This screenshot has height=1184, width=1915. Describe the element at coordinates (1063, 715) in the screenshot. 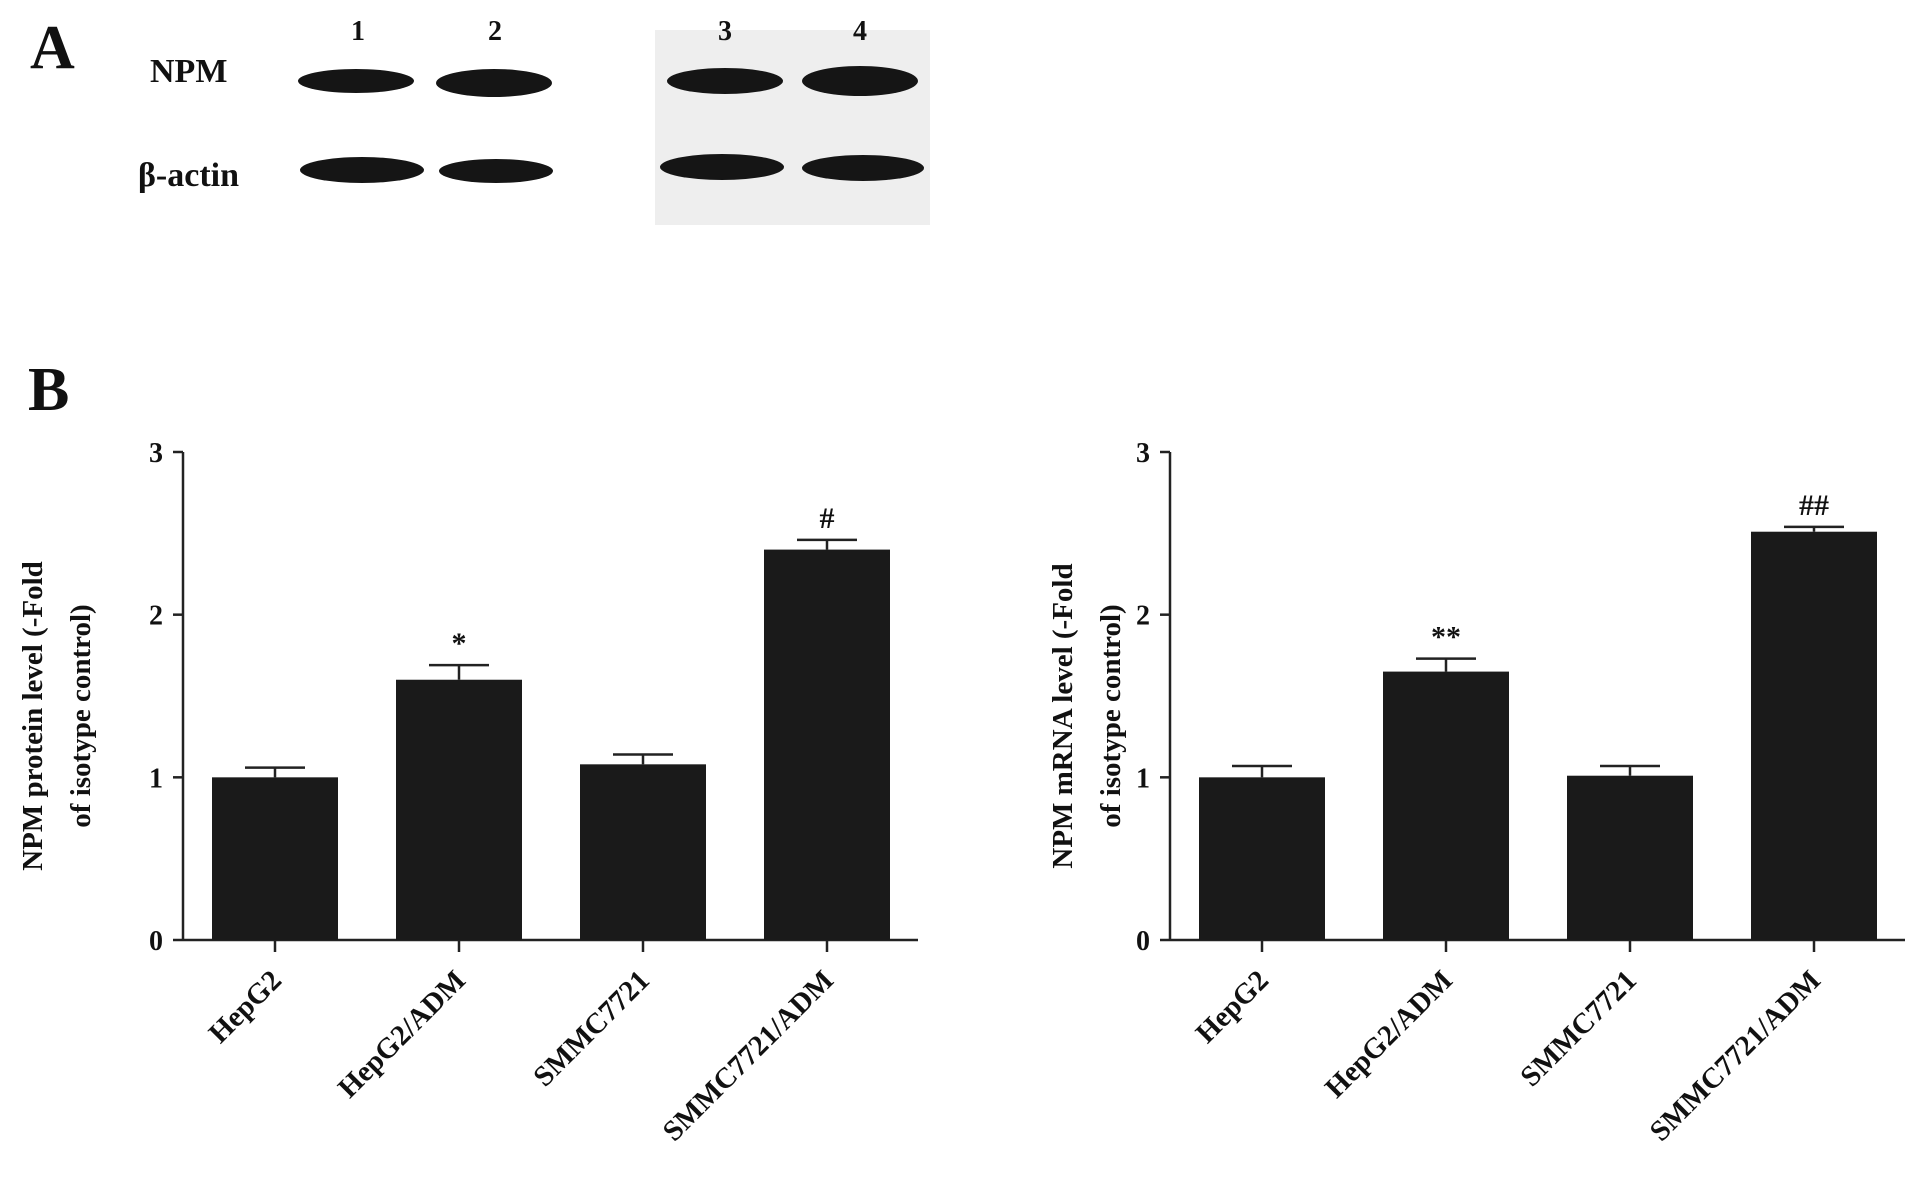

I see `mrna-y-axis-label: NPM mRNA level (-Fold` at that location.